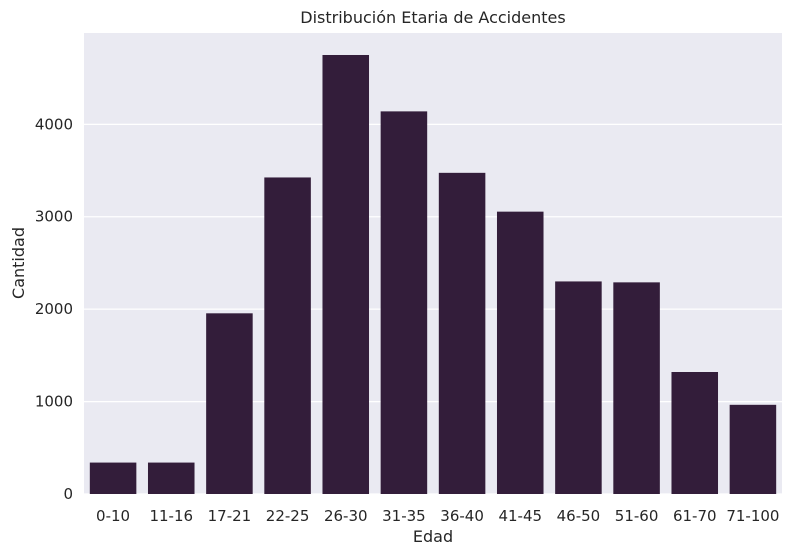 This screenshot has height=556, width=792. I want to click on y-tick-label: 0, so click(68, 494).